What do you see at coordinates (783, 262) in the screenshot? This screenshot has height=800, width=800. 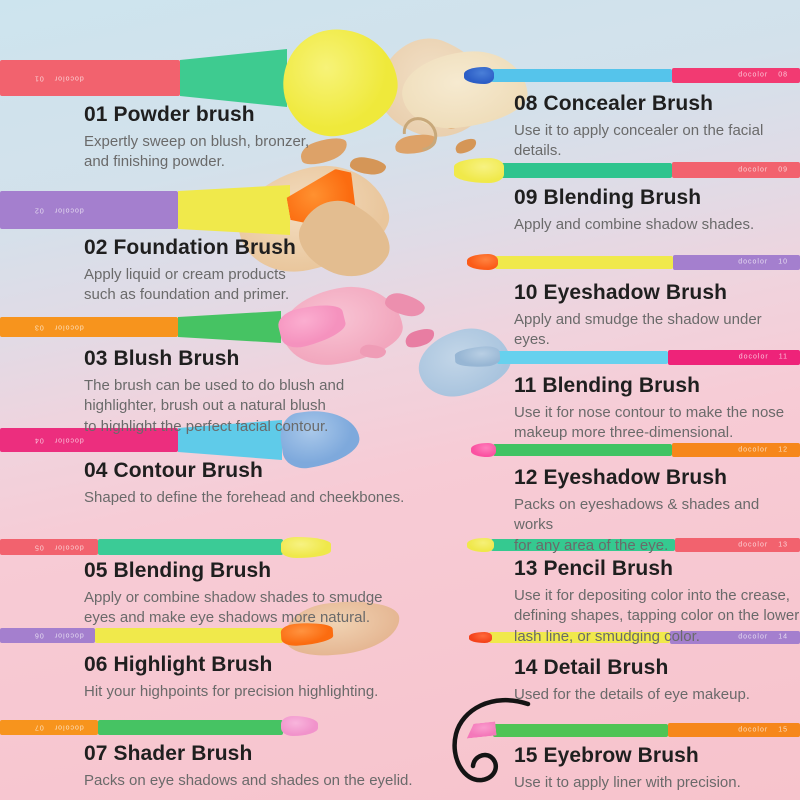 I see `handle-number: 10` at bounding box center [783, 262].